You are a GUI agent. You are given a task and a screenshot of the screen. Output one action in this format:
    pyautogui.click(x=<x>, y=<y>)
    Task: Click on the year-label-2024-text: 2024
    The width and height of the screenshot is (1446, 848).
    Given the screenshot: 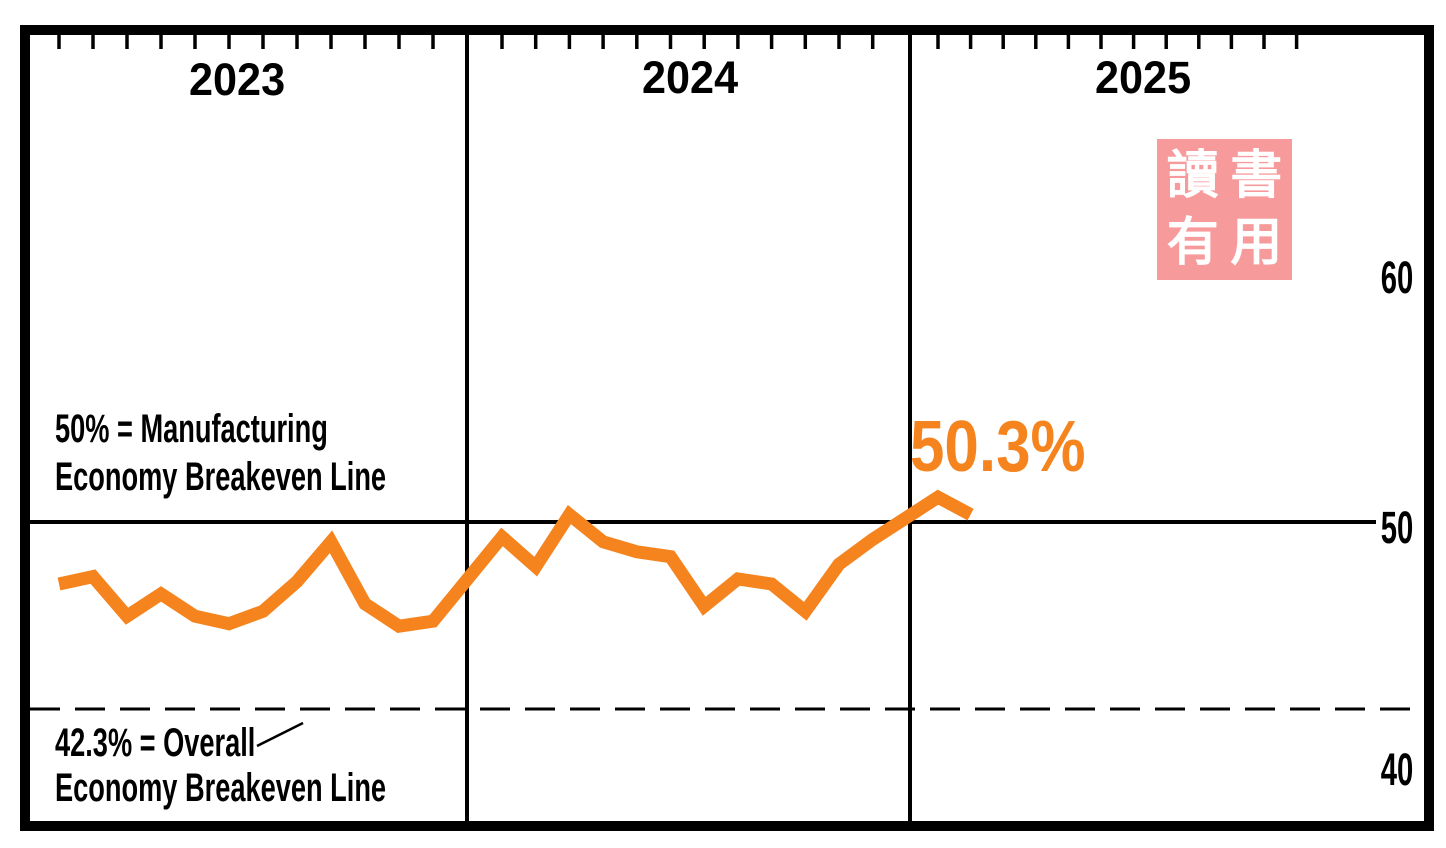 What is the action you would take?
    pyautogui.click(x=690, y=77)
    